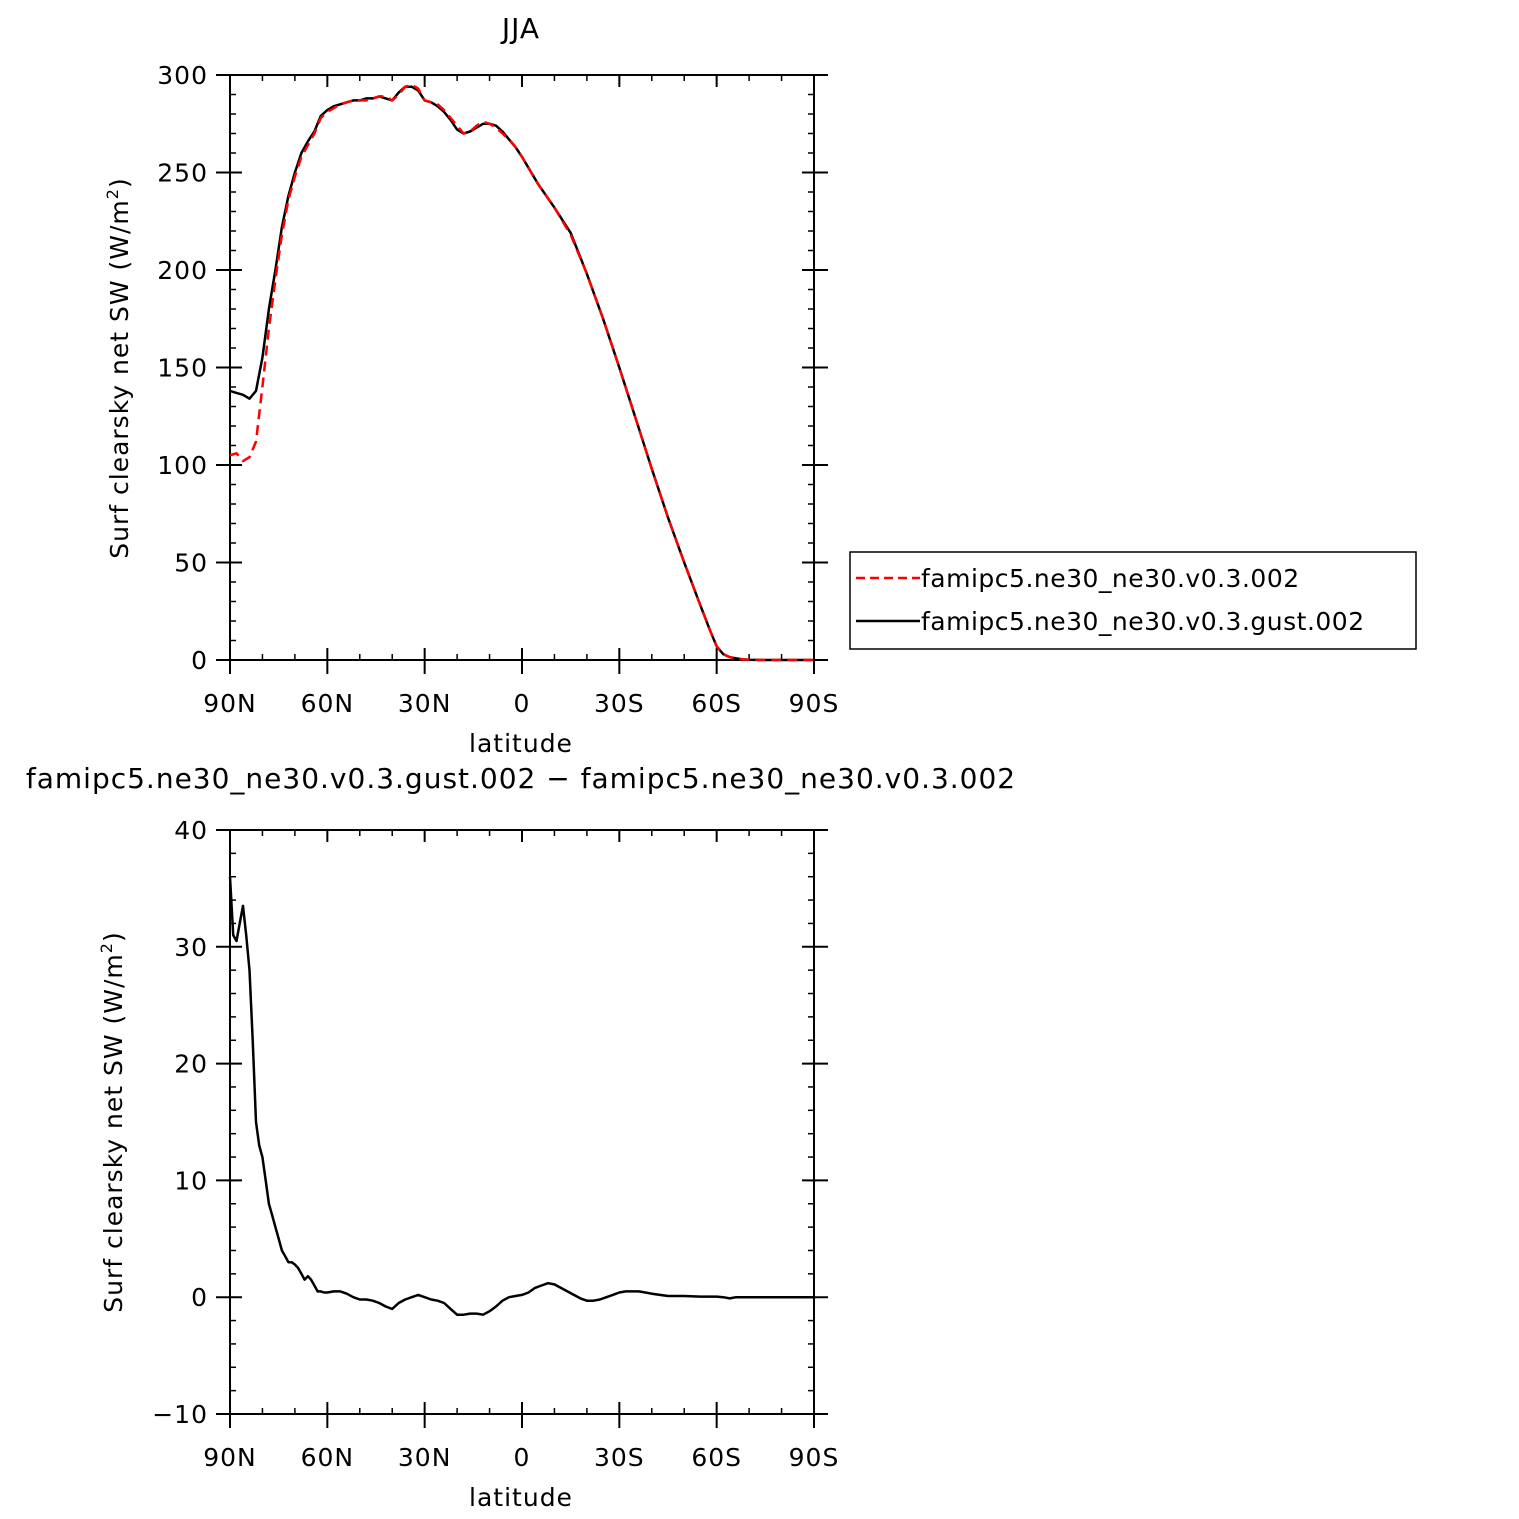 Image resolution: width=1519 pixels, height=1519 pixels. Describe the element at coordinates (191, 1064) in the screenshot. I see `y-tick-label-3: 20` at that location.